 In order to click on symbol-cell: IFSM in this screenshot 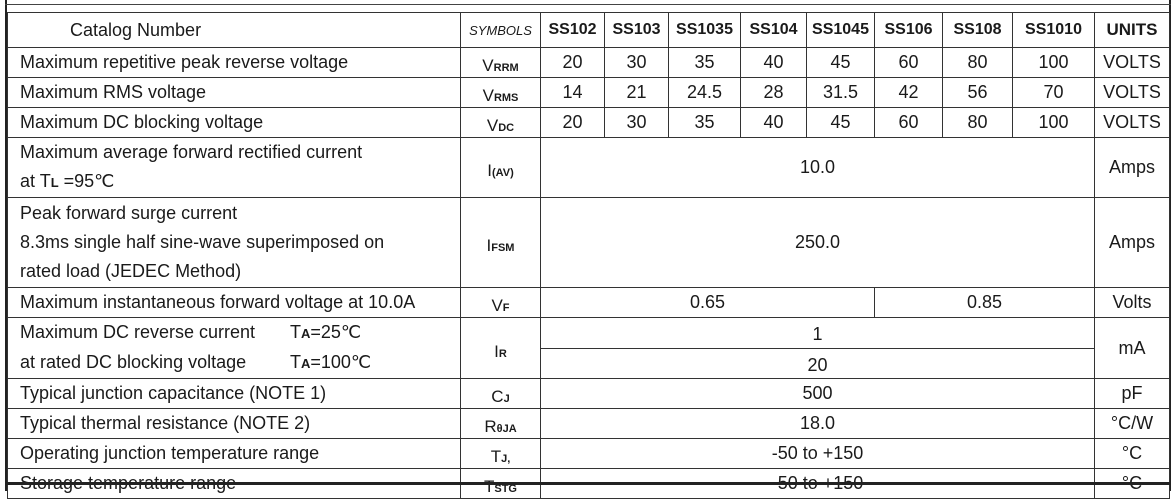, I will do `click(500, 242)`.